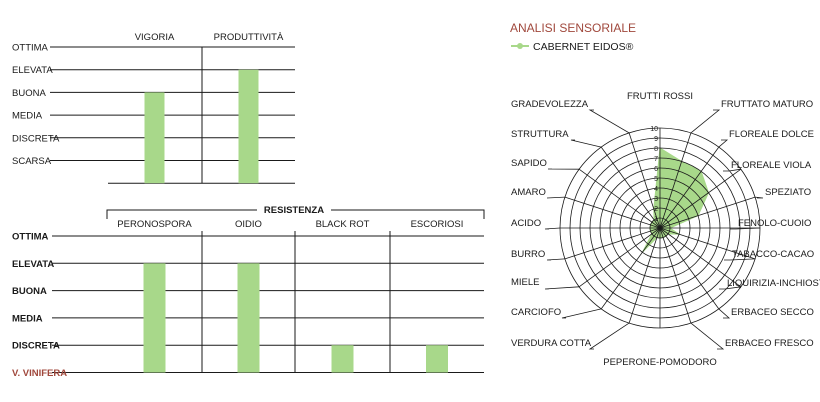 The image size is (820, 402). What do you see at coordinates (39, 373) in the screenshot?
I see `chart2-level-label: V. VINIFERA` at bounding box center [39, 373].